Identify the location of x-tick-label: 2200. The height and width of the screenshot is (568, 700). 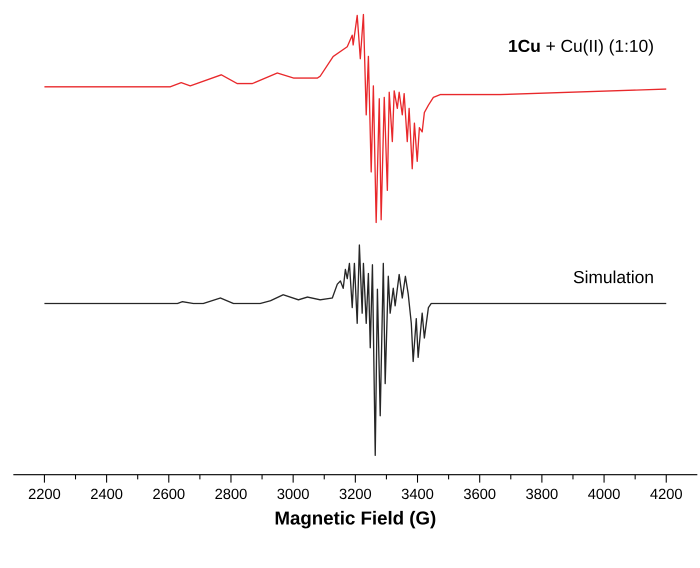
(44, 494).